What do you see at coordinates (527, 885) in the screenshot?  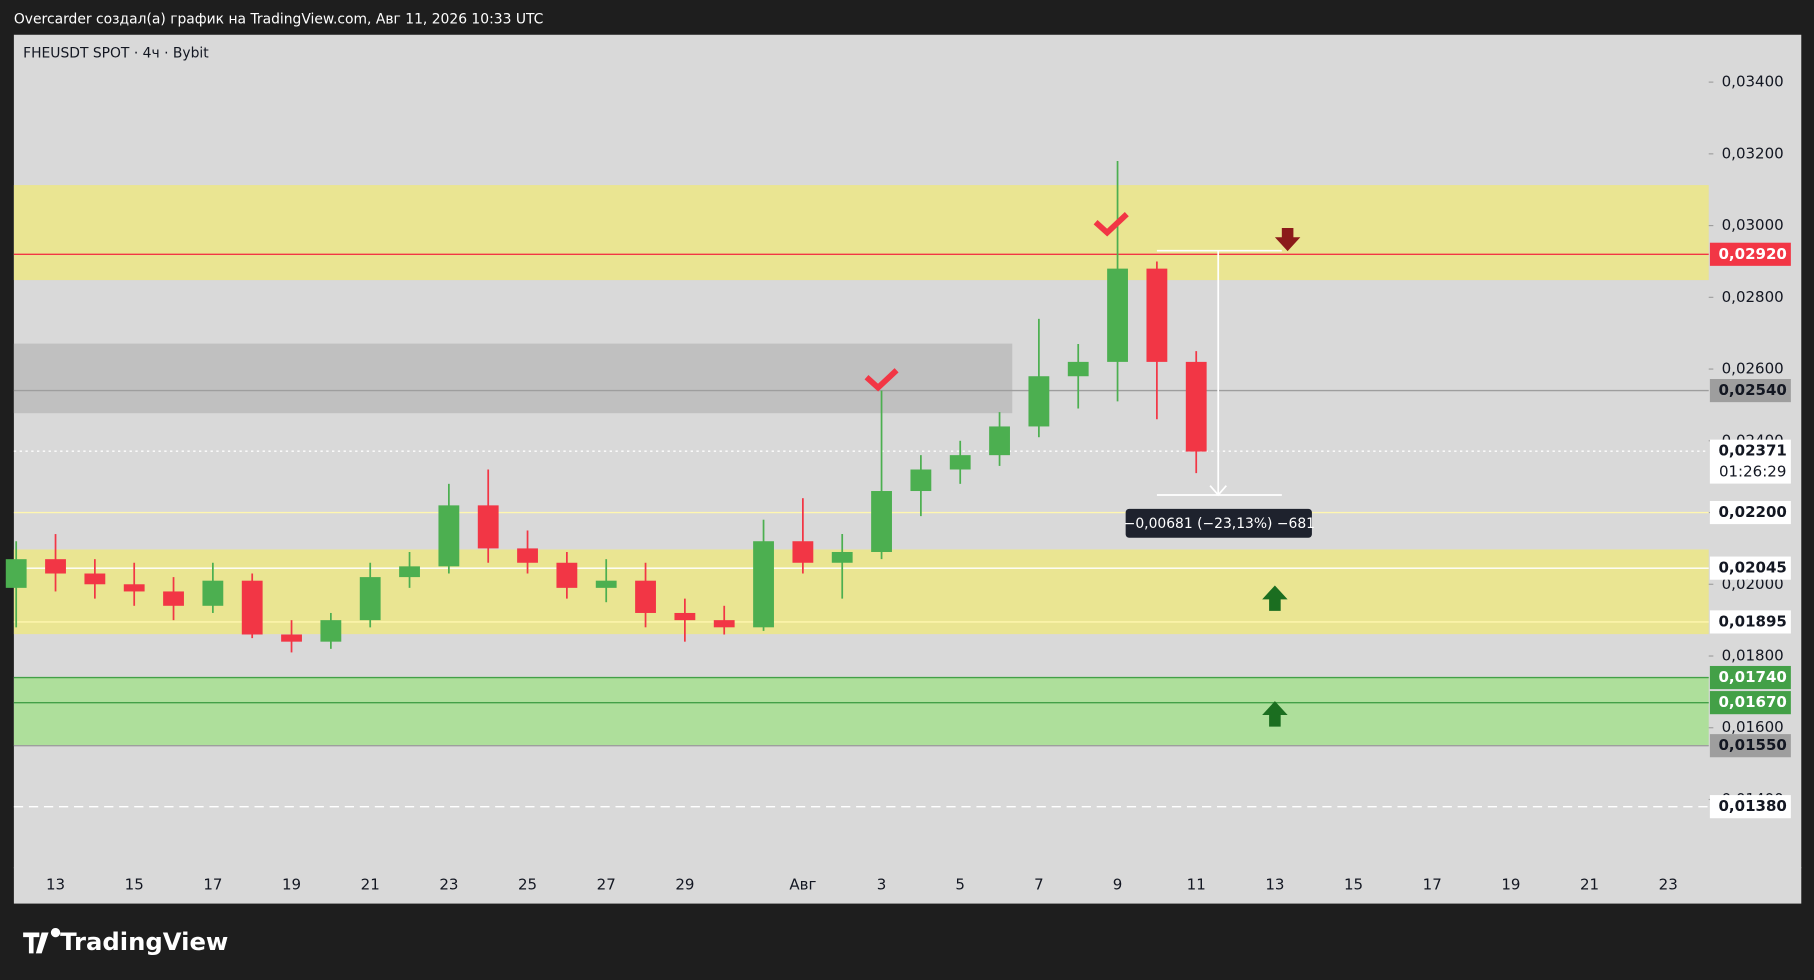 I see `x-tick-label: 25` at bounding box center [527, 885].